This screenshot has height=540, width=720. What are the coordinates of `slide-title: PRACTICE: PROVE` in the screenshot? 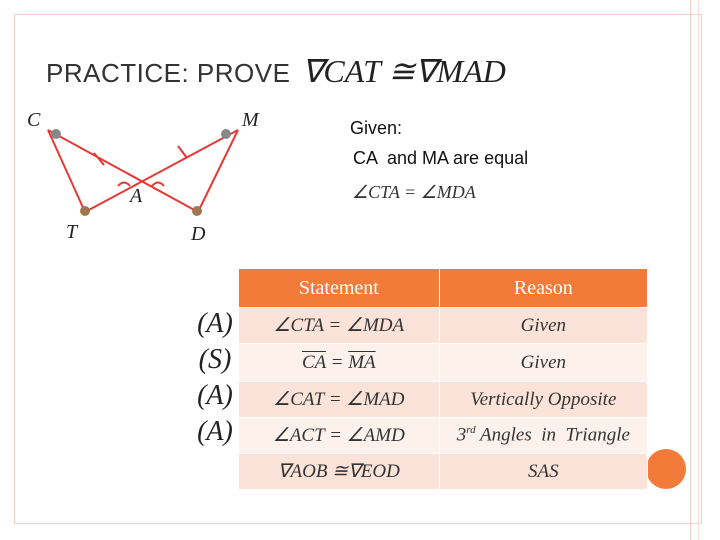 It's located at (168, 73).